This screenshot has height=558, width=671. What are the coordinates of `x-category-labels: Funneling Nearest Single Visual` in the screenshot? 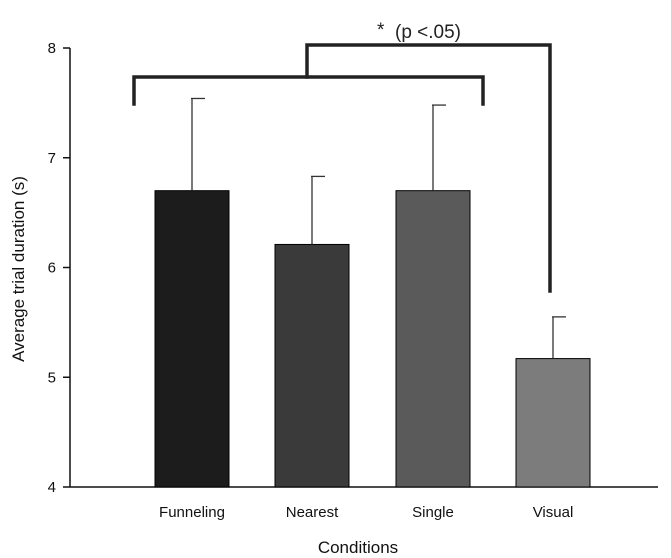 It's located at (366, 512).